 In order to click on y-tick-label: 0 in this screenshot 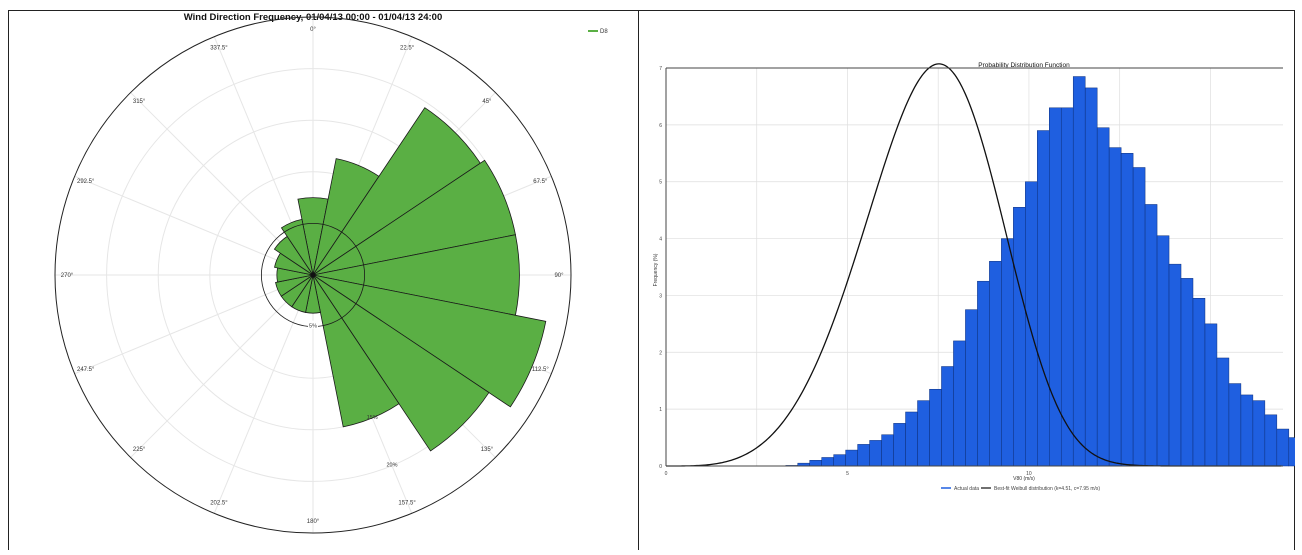, I will do `click(660, 467)`.